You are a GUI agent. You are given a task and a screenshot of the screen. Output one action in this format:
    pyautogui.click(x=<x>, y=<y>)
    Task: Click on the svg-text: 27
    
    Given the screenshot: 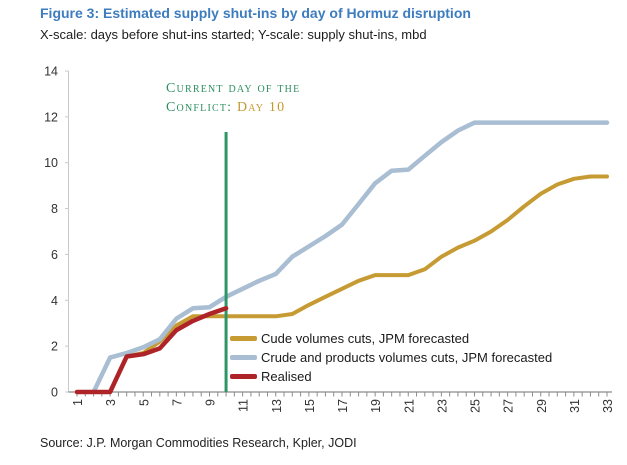 What is the action you would take?
    pyautogui.click(x=509, y=406)
    